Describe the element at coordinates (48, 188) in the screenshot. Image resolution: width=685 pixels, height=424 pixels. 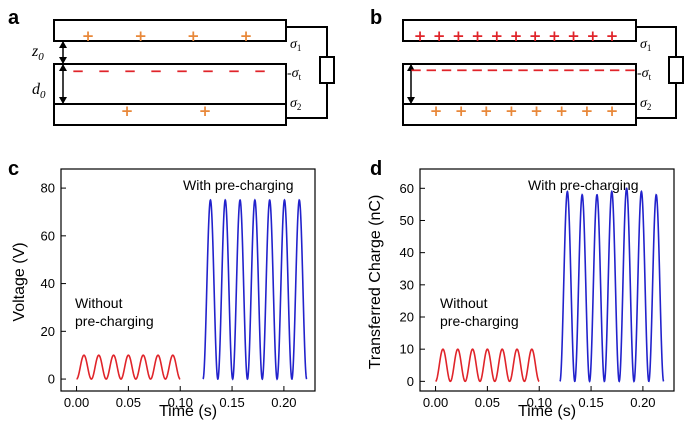
I see `y-tick-label: 80` at that location.